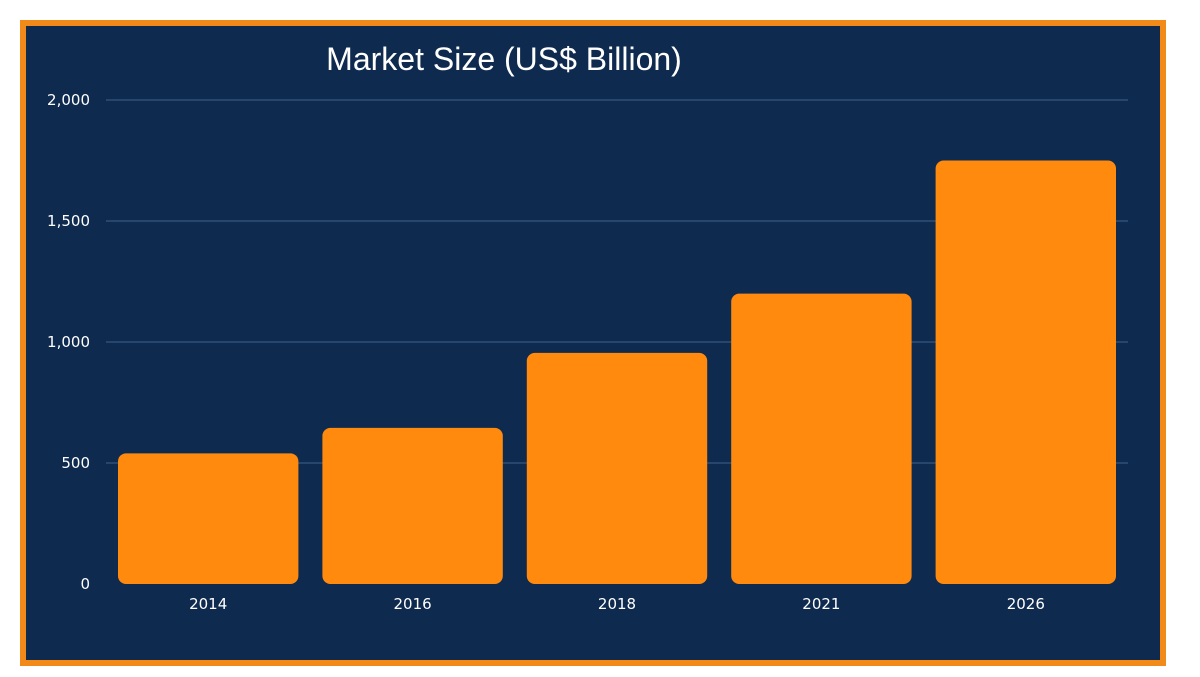 The image size is (1200, 677). I want to click on x-tick-label: 2016, so click(413, 604).